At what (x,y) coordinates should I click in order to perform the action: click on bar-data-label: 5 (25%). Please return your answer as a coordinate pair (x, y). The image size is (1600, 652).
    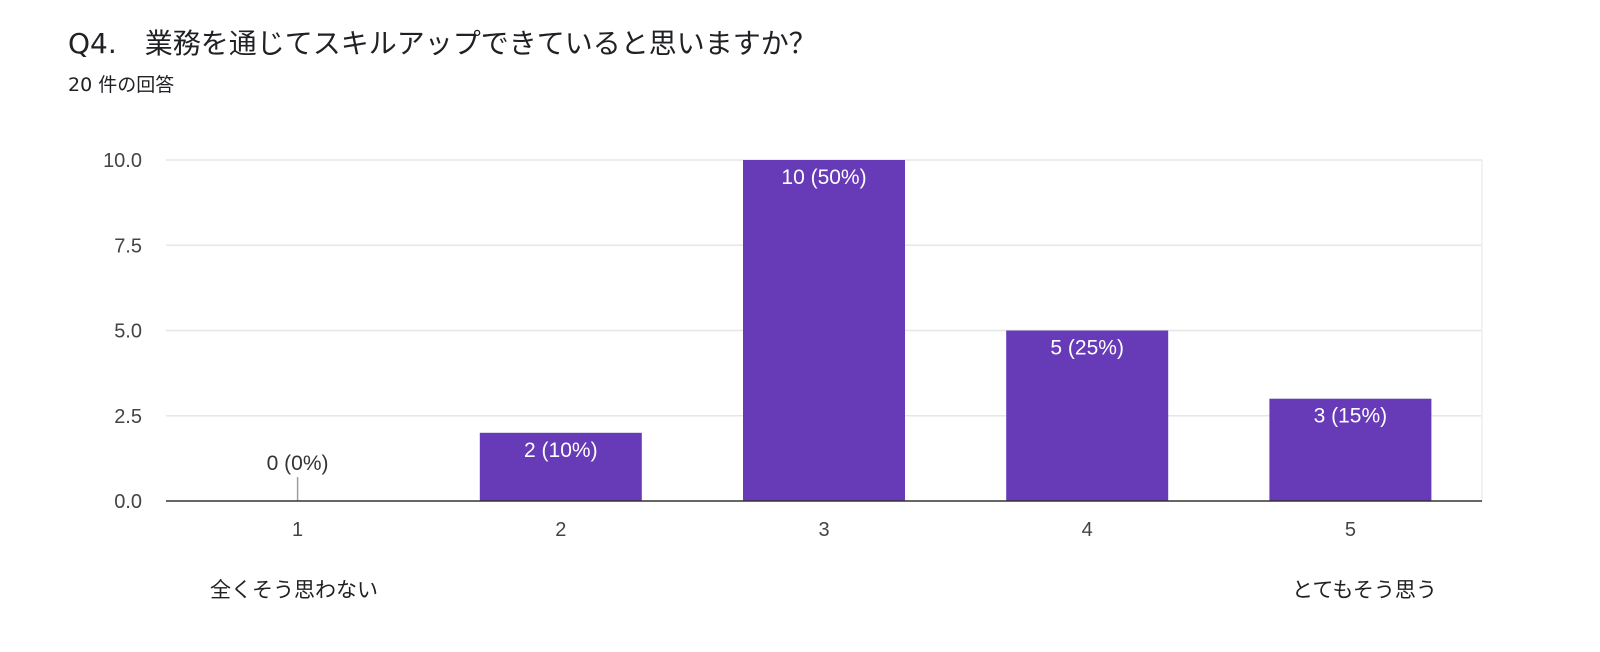
    Looking at the image, I should click on (1087, 348).